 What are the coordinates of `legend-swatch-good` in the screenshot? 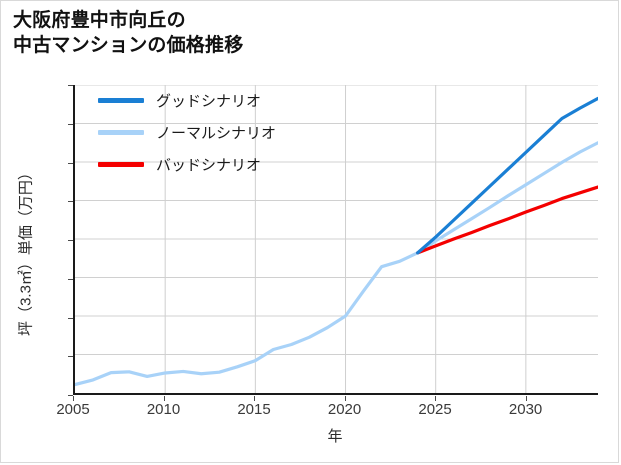 It's located at (121, 100).